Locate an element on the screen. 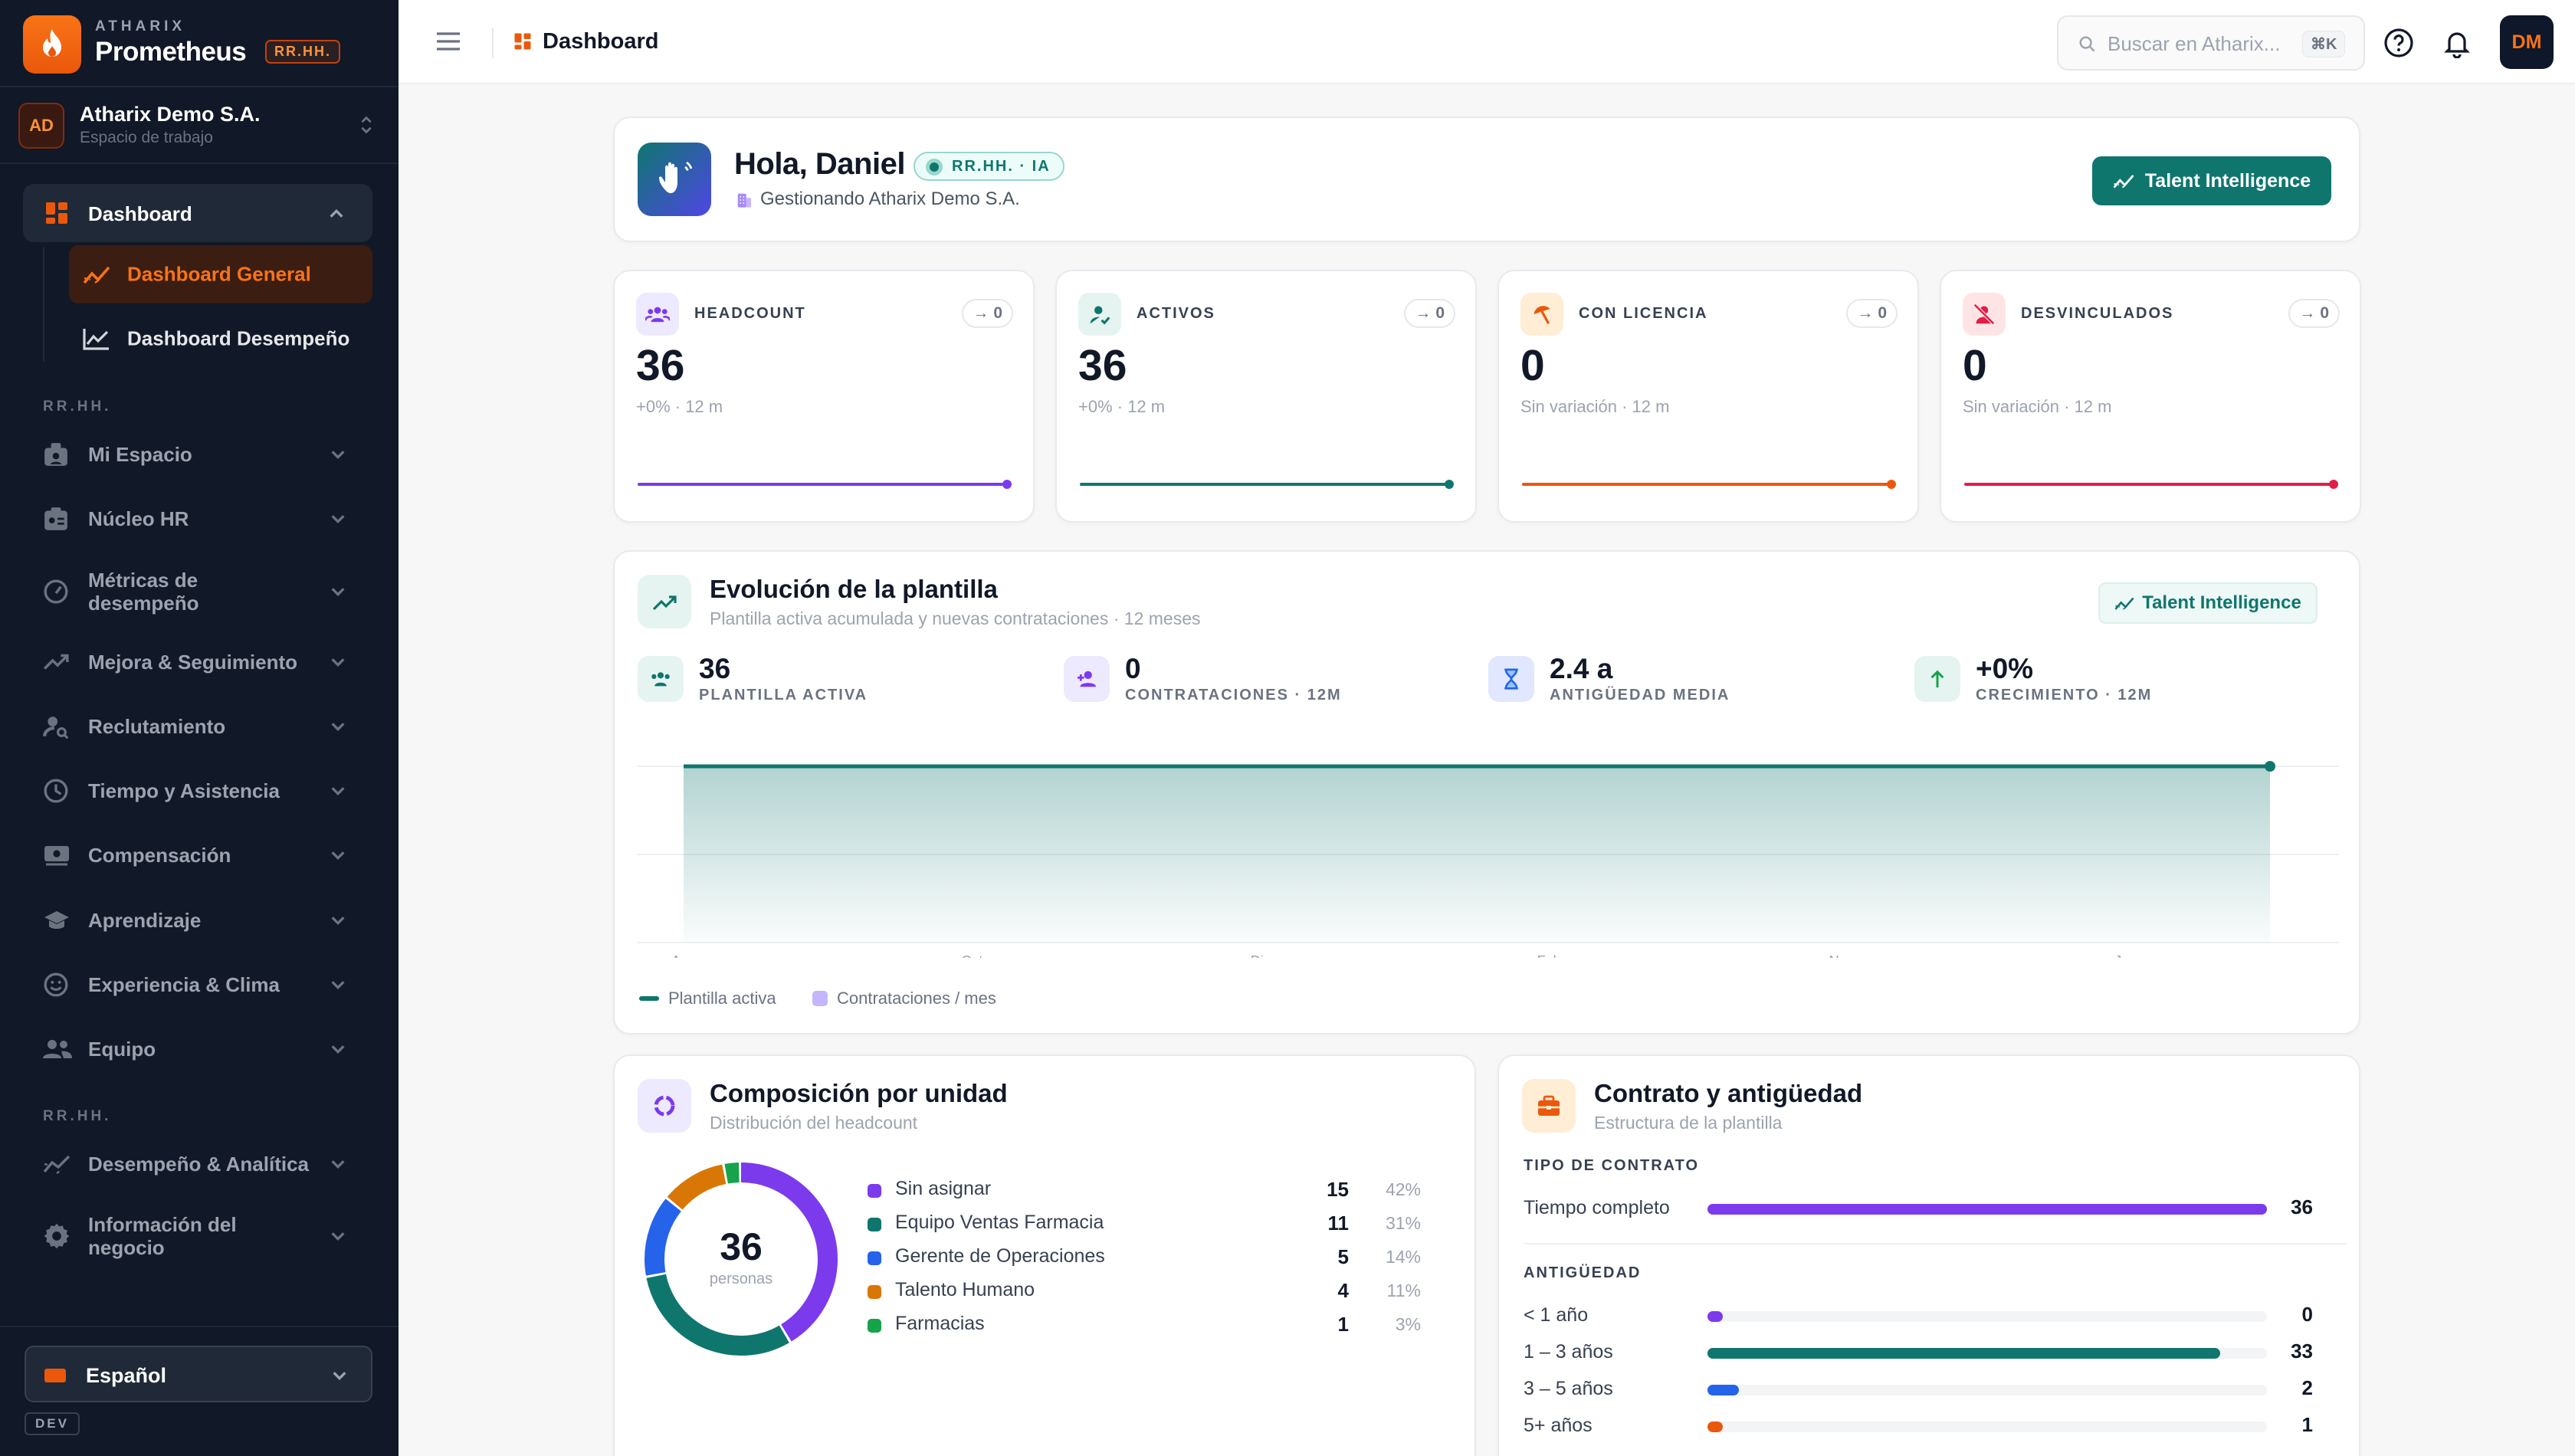 The height and width of the screenshot is (1456, 2575). building-icon is located at coordinates (744, 200).